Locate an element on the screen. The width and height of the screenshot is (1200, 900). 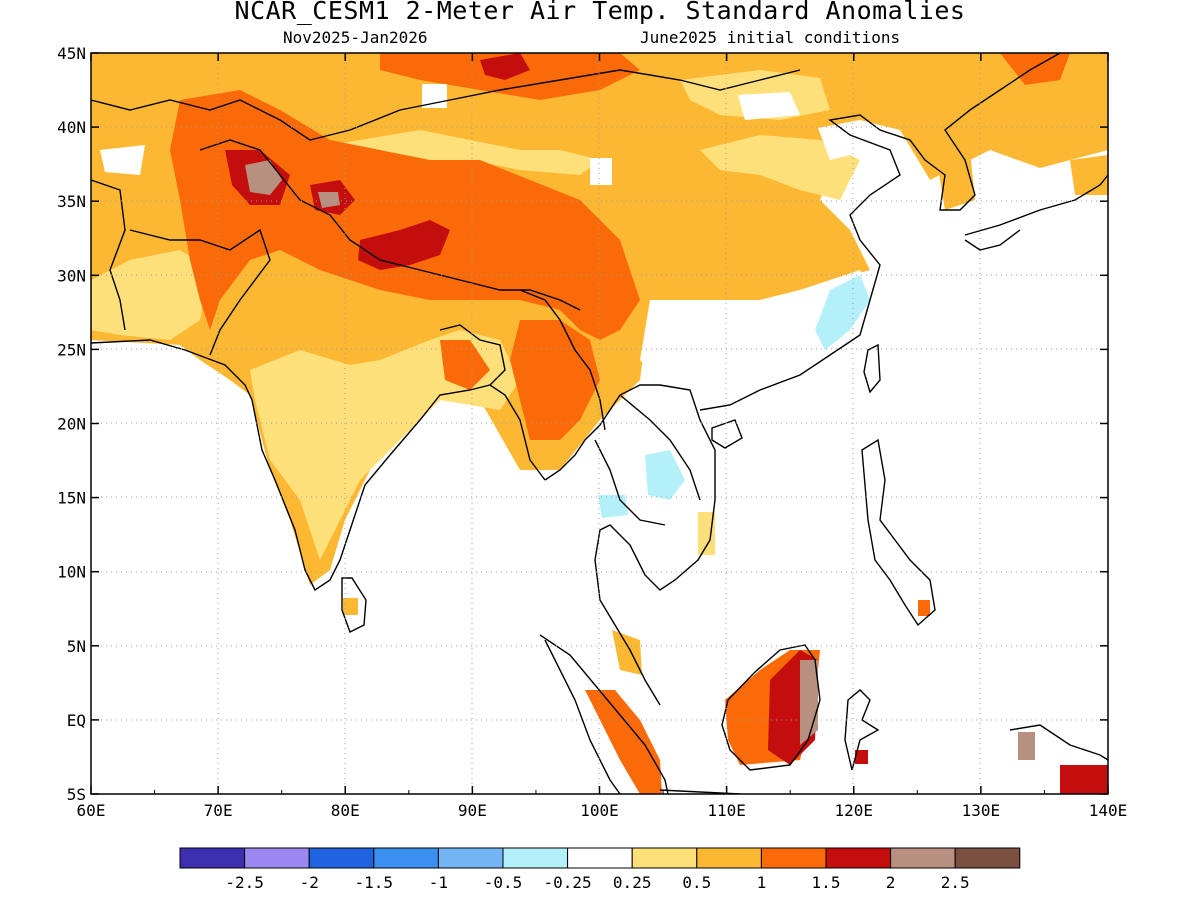
lon-label: 70E is located at coordinates (218, 810).